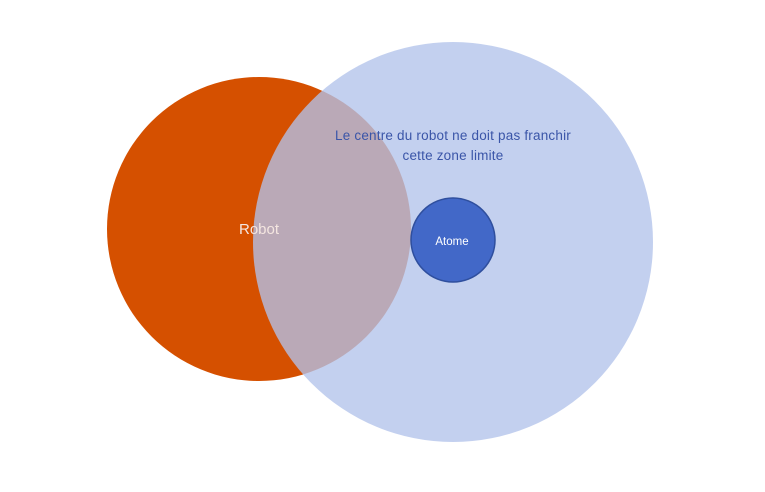  I want to click on limit-zone-label-line2: cette zone limite, so click(453, 155).